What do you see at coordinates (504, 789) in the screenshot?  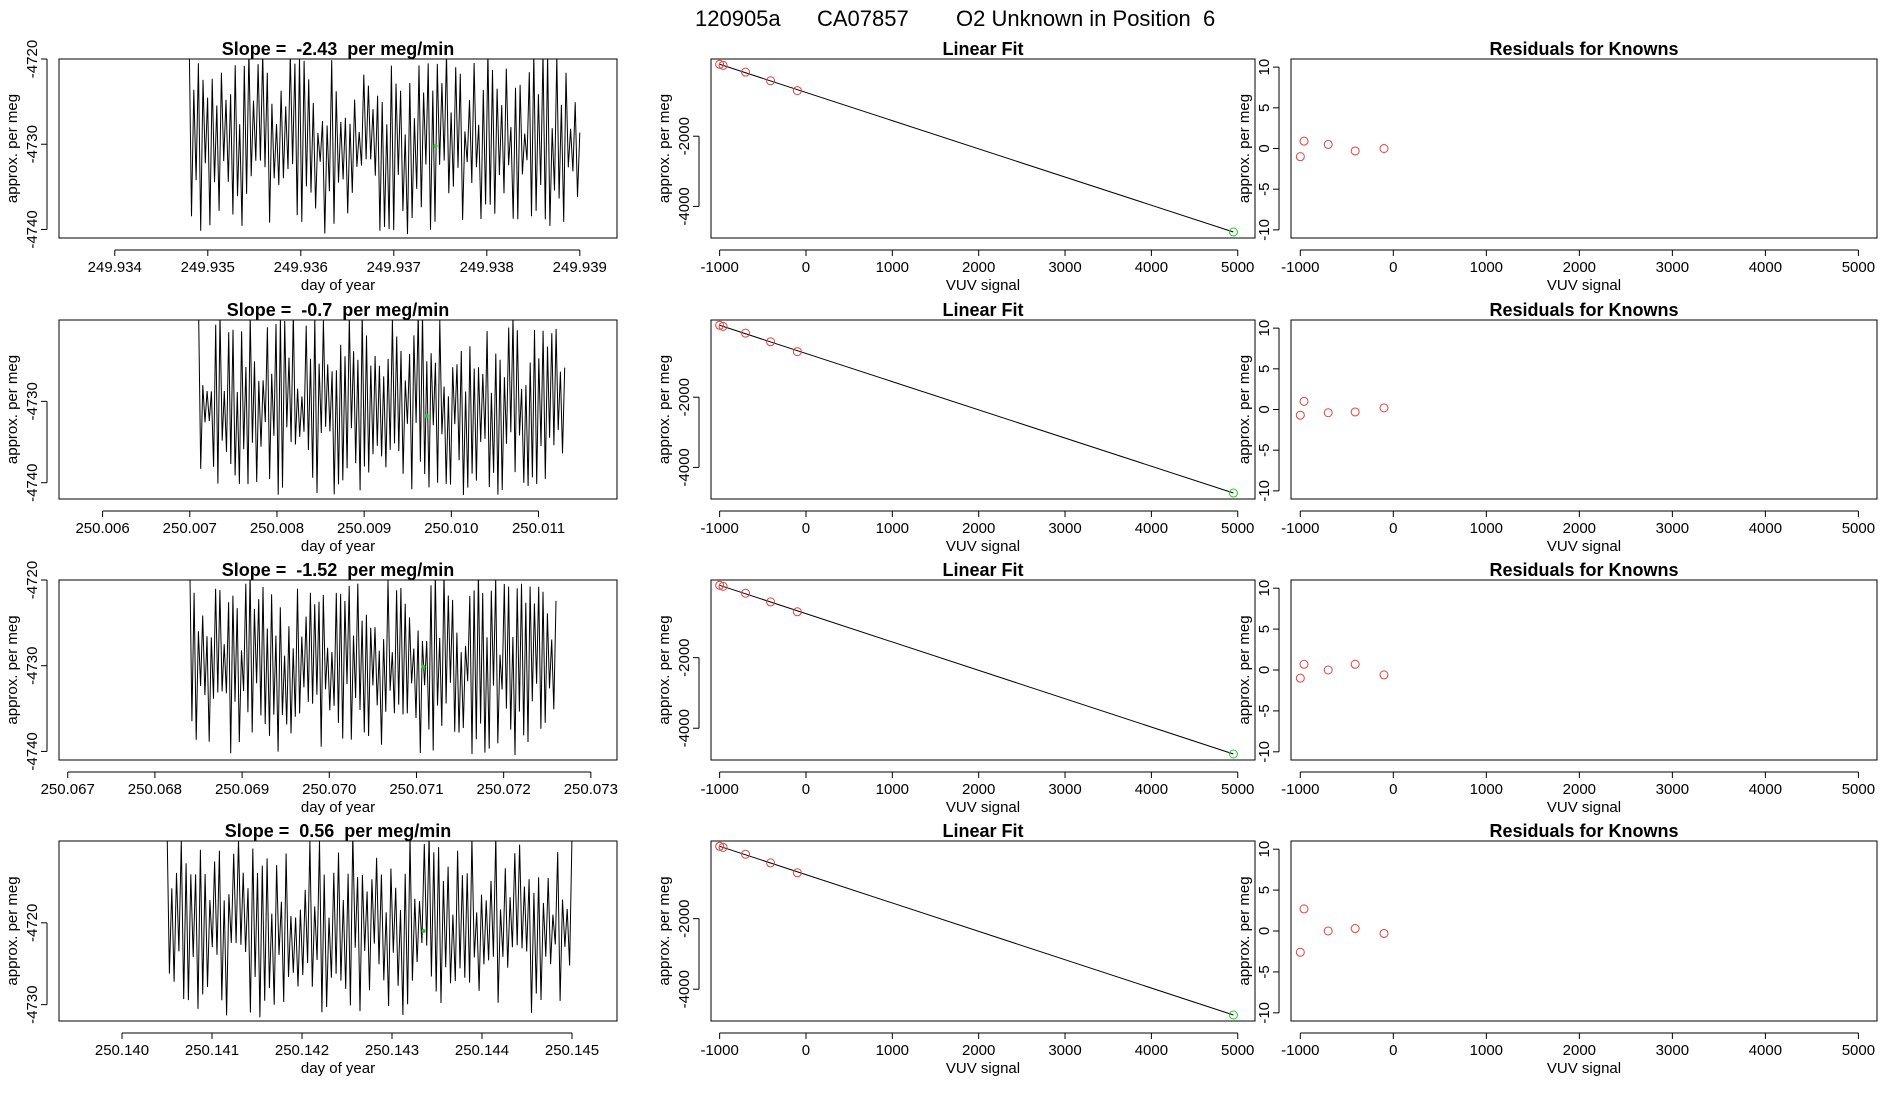 I see `x-tick-label: 250.072` at bounding box center [504, 789].